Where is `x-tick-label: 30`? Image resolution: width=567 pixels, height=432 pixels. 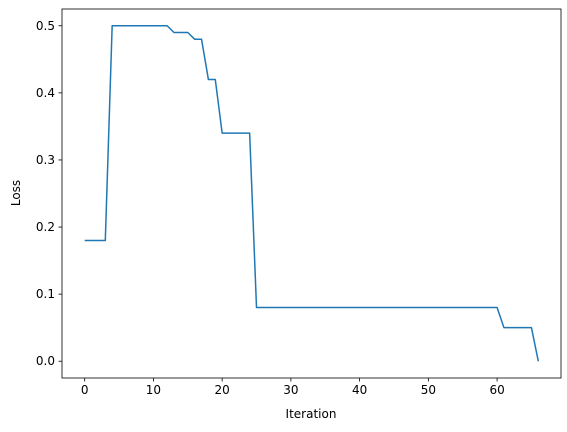
x-tick-label: 30 is located at coordinates (290, 390).